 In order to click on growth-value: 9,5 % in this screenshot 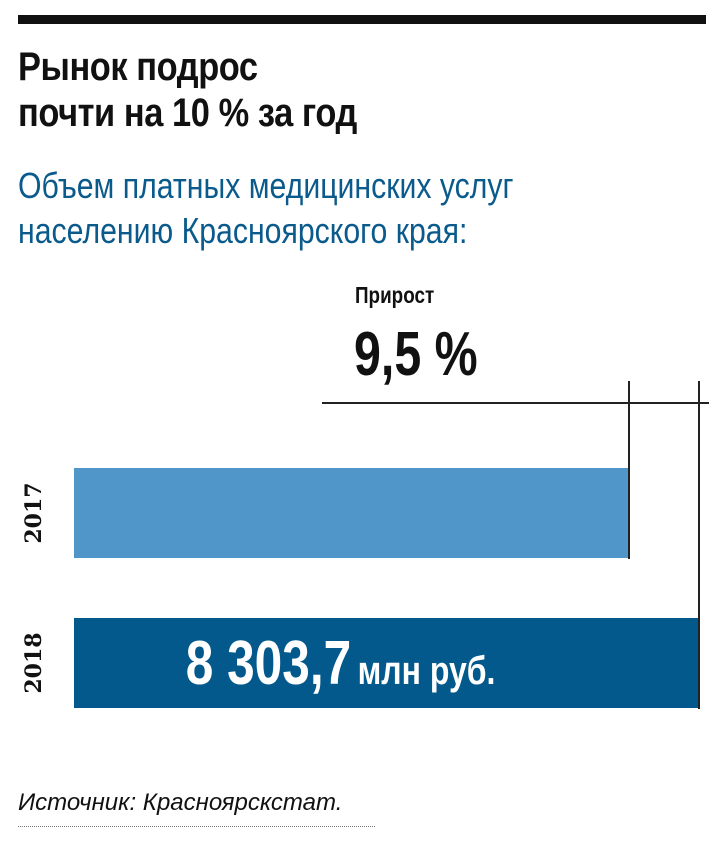, I will do `click(416, 354)`.